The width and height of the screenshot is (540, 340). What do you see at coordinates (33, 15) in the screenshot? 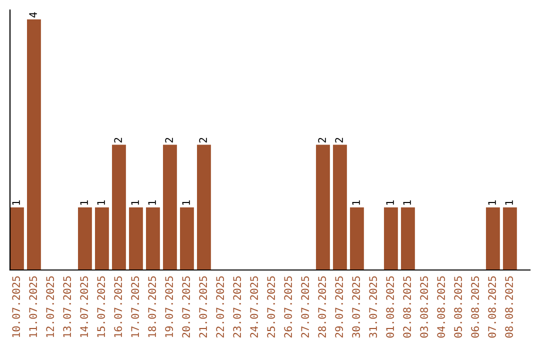
I see `data-label: 4` at bounding box center [33, 15].